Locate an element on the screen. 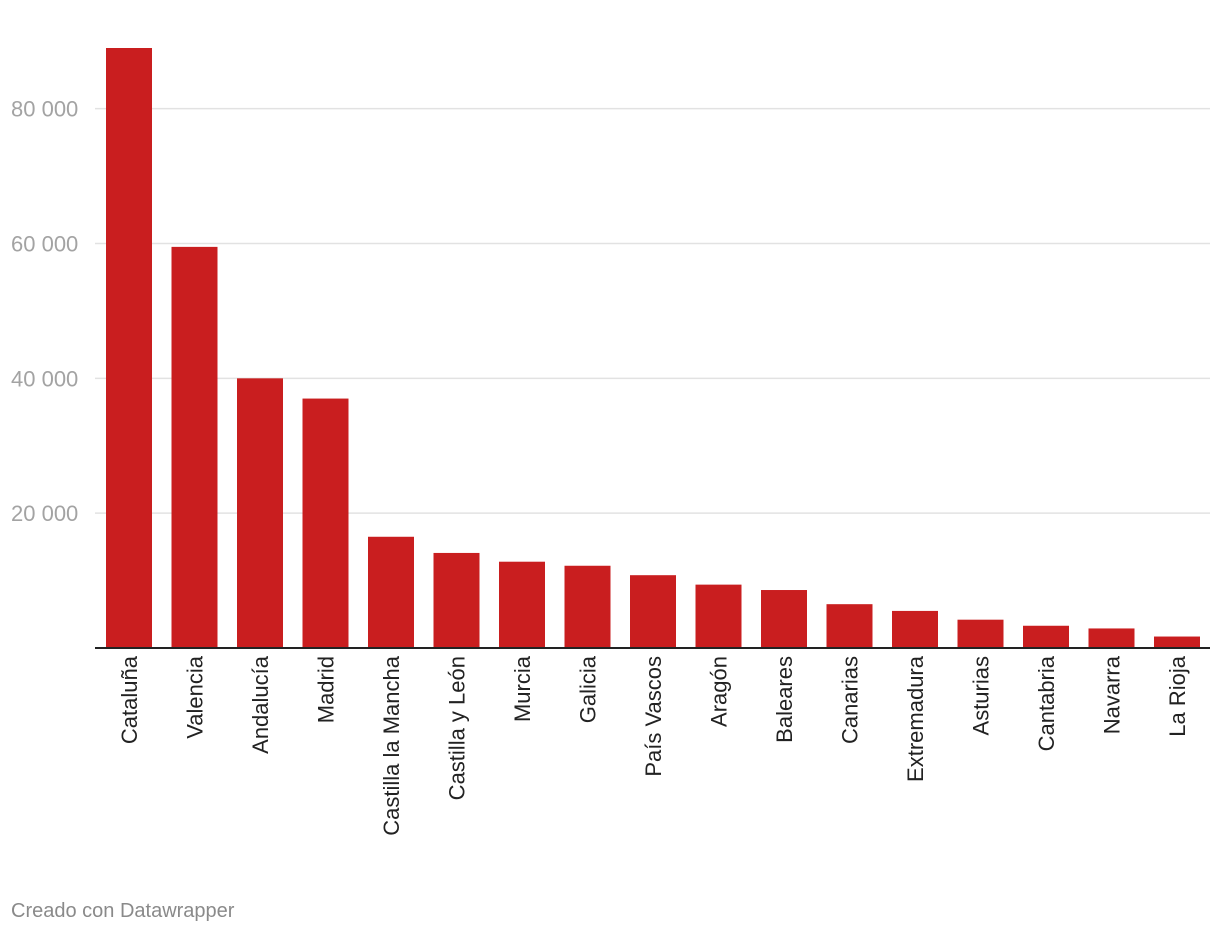  x-tick-label: Aragón is located at coordinates (719, 691).